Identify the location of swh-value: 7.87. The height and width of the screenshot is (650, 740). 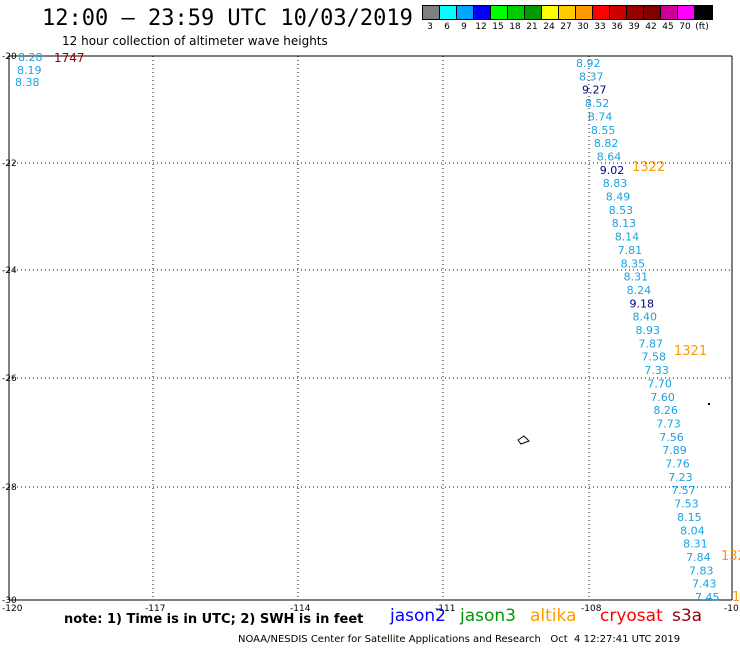
(651, 343).